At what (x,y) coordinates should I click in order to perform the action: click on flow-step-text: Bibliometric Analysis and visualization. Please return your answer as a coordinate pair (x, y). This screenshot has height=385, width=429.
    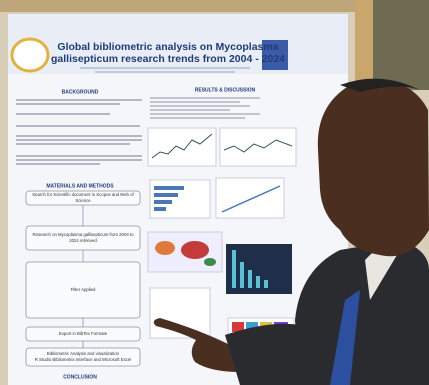
    Looking at the image, I should click on (83, 353).